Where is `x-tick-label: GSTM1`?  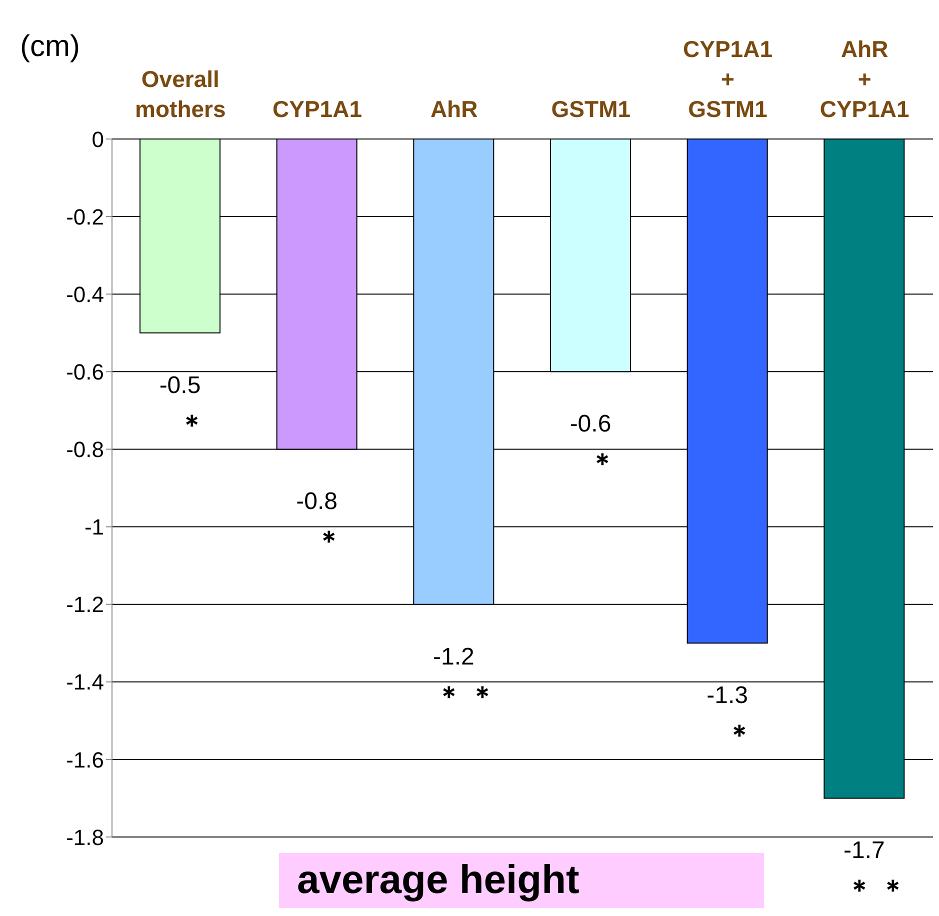
x-tick-label: GSTM1 is located at coordinates (591, 109).